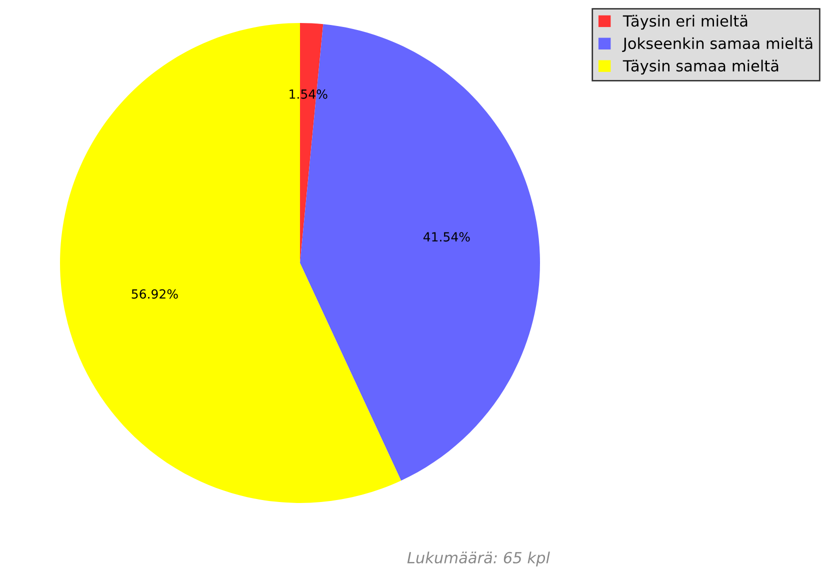  What do you see at coordinates (685, 22) in the screenshot?
I see `legend-label: Täysin eri mieltä` at bounding box center [685, 22].